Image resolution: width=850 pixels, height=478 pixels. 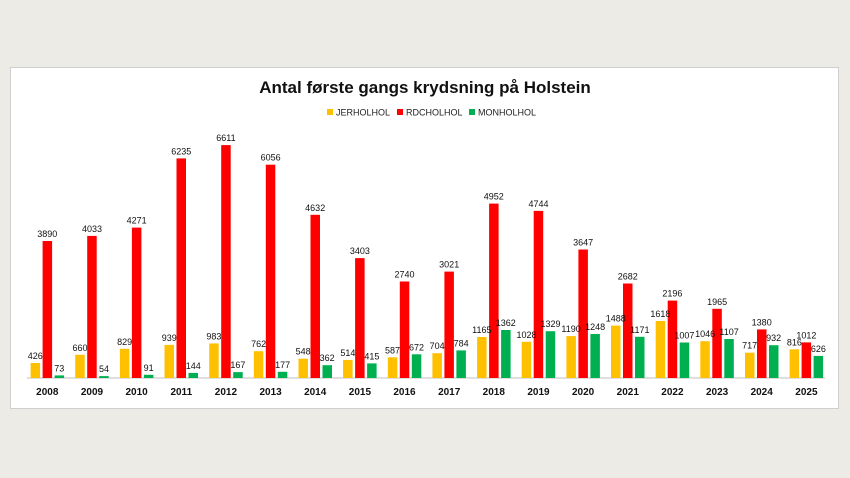 I want to click on bar-jerholhol-2018, so click(x=482, y=357).